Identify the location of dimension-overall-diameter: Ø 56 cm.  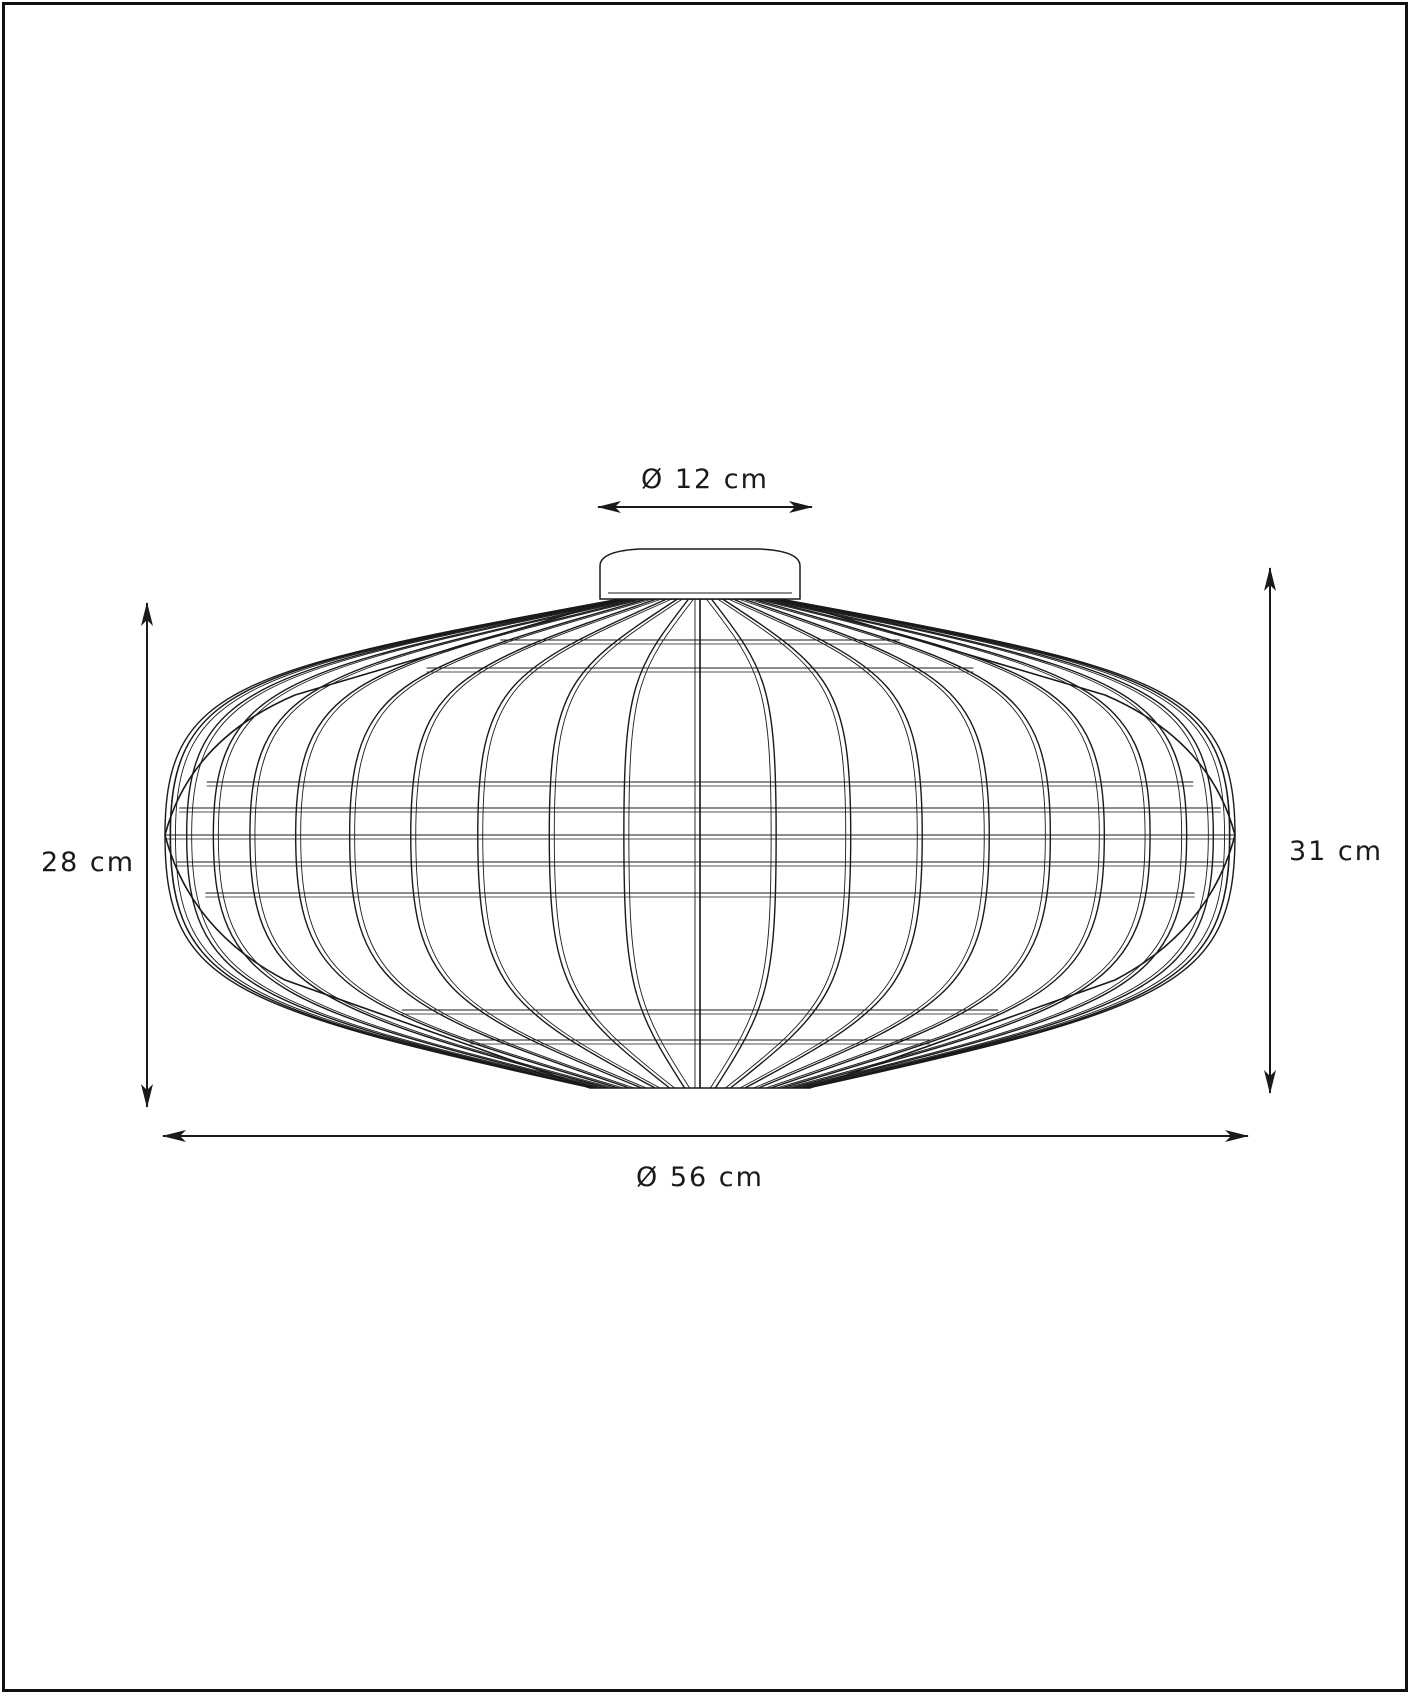
(705, 1161).